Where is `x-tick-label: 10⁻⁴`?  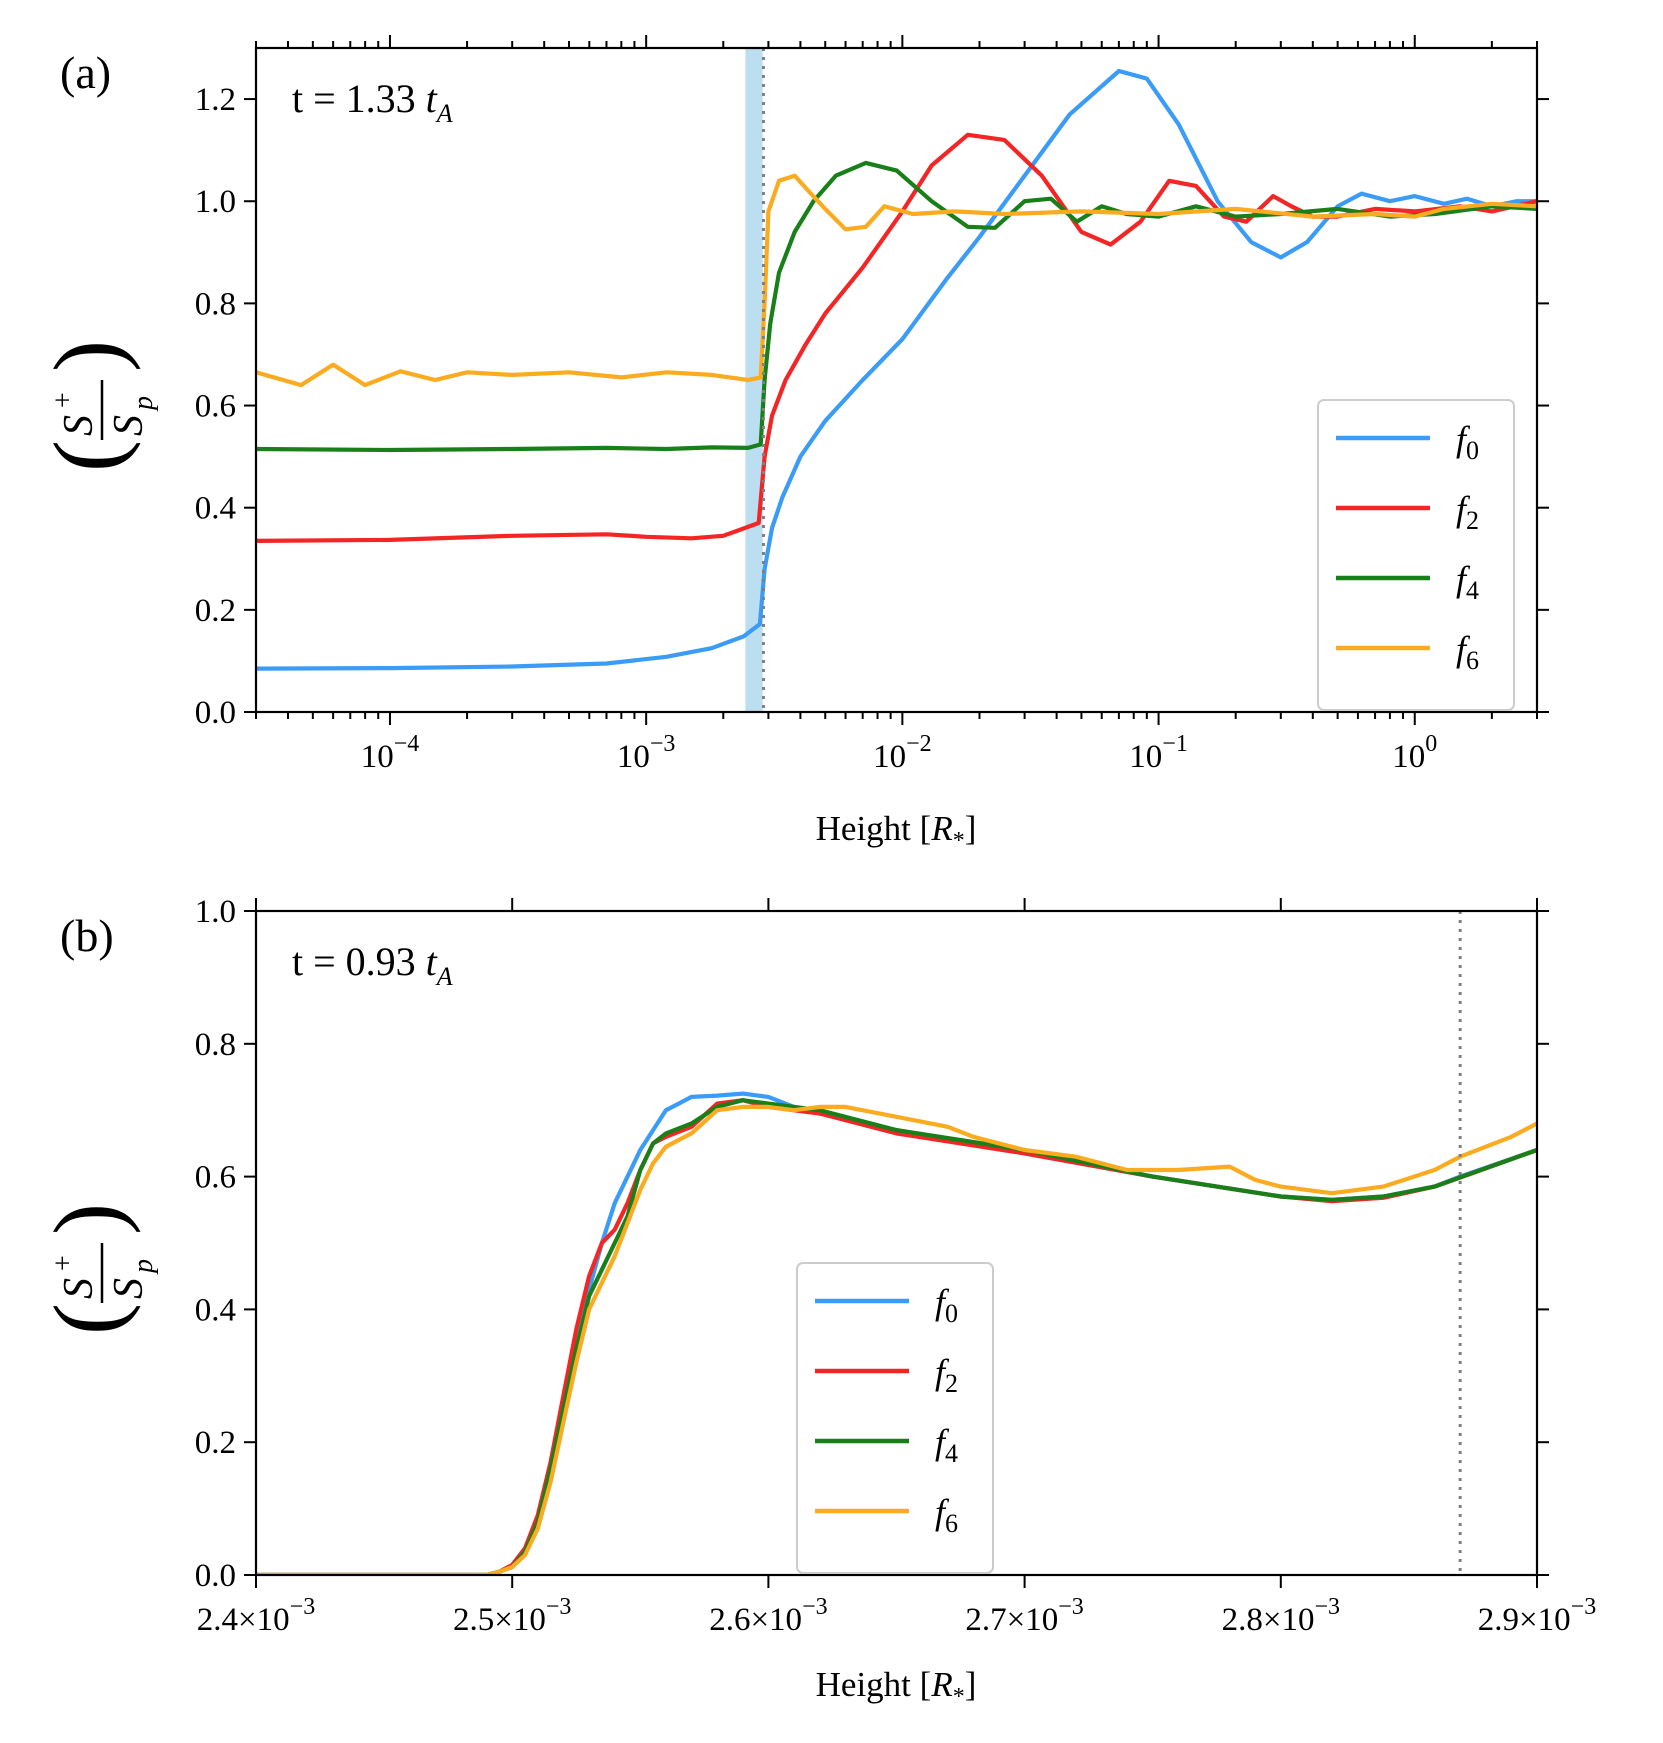
x-tick-label: 10⁻⁴ is located at coordinates (390, 753).